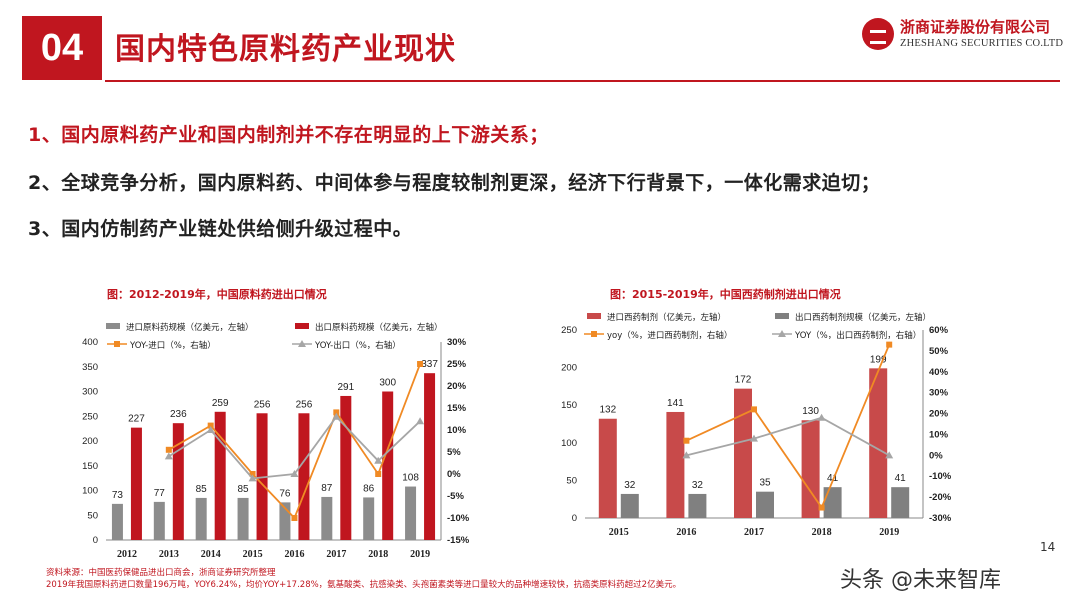 This screenshot has height=608, width=1080. What do you see at coordinates (90, 367) in the screenshot?
I see `y-left-tick-label: 350` at bounding box center [90, 367].